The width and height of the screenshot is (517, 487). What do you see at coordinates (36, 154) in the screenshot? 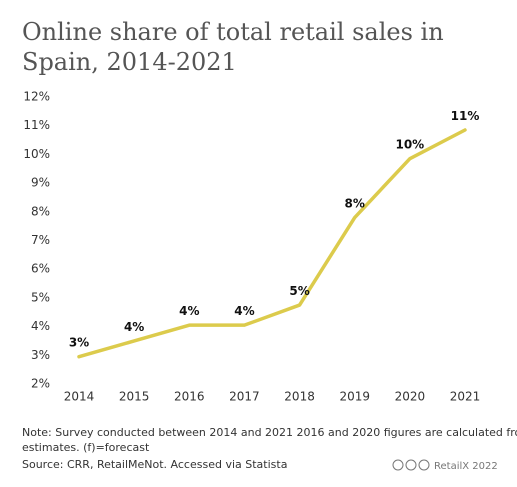
I see `y-tick-label: 10%` at bounding box center [36, 154].